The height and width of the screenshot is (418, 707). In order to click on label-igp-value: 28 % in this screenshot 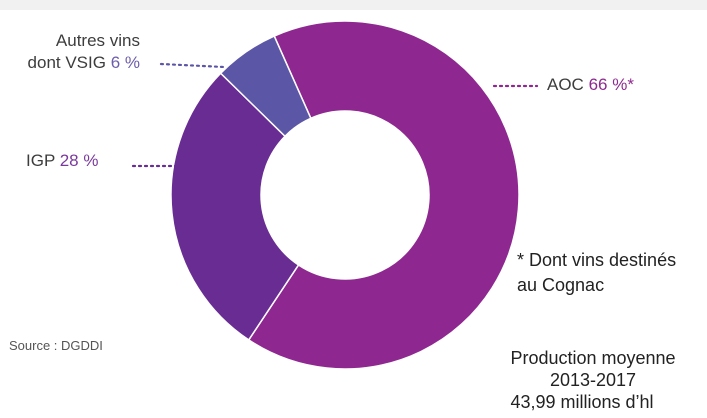, I will do `click(79, 160)`.